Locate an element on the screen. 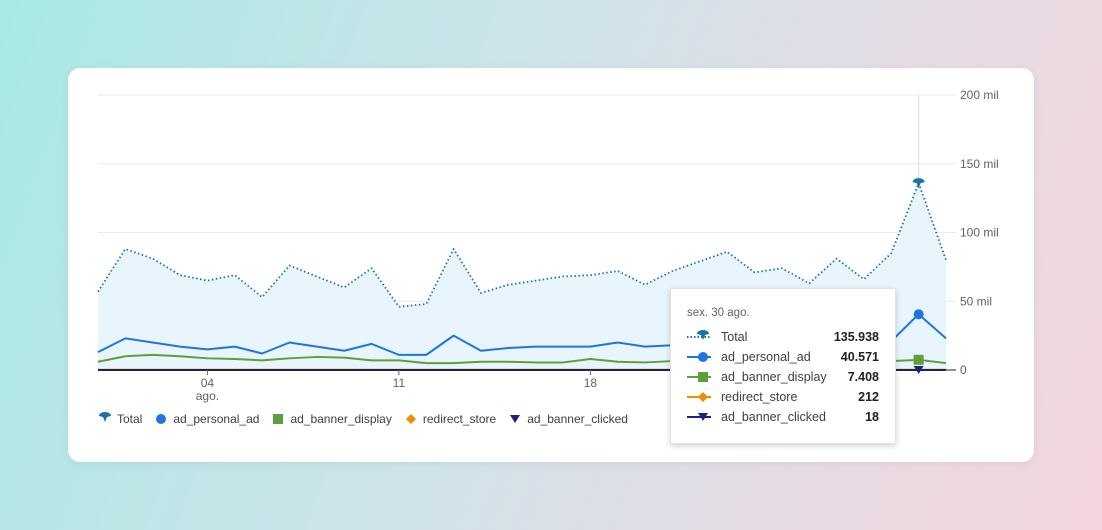 This screenshot has height=530, width=1102. legend-label: Total is located at coordinates (130, 419).